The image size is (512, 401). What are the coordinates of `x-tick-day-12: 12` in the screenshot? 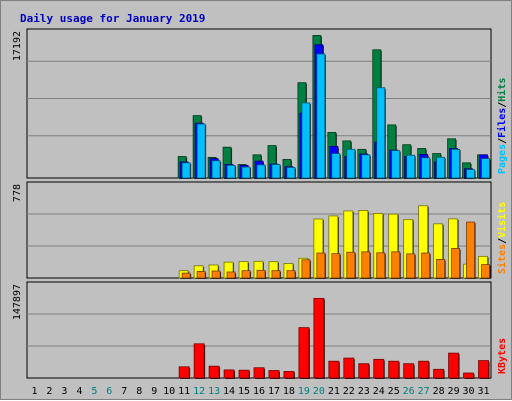 It's located at (199, 391).